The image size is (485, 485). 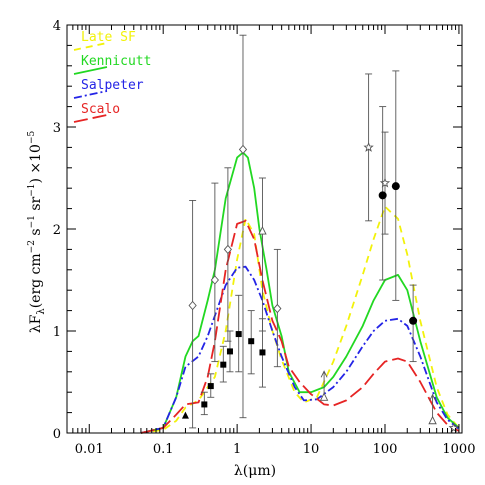 What do you see at coordinates (237, 449) in the screenshot?
I see `x-tick-label: 1` at bounding box center [237, 449].